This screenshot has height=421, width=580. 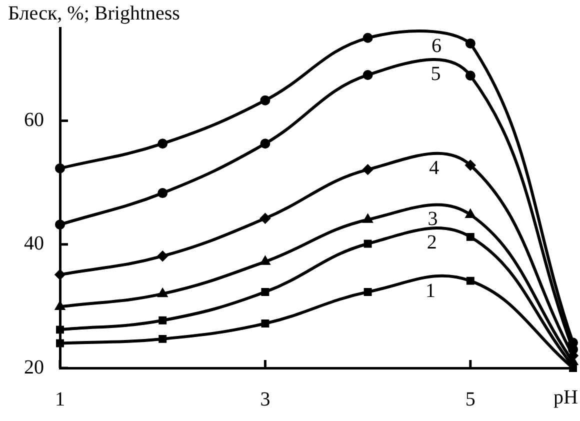 What do you see at coordinates (430, 291) in the screenshot?
I see `series-label: 1` at bounding box center [430, 291].